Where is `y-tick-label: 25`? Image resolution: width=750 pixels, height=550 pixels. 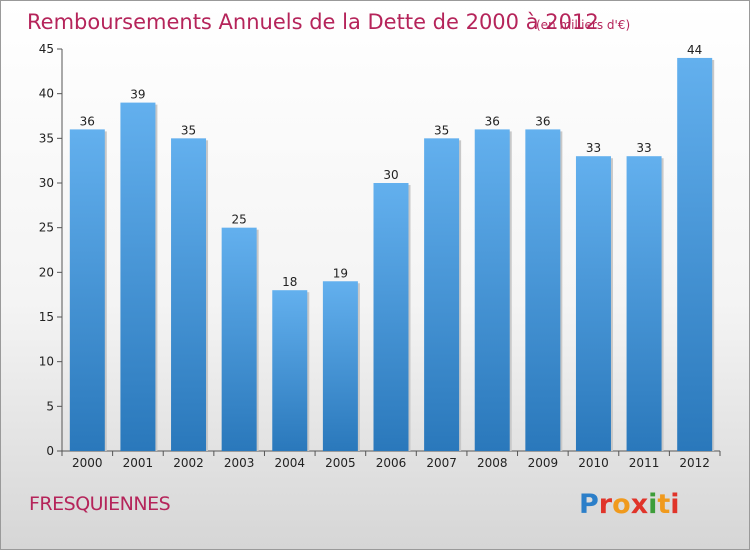 y-tick-label: 25 is located at coordinates (46, 228).